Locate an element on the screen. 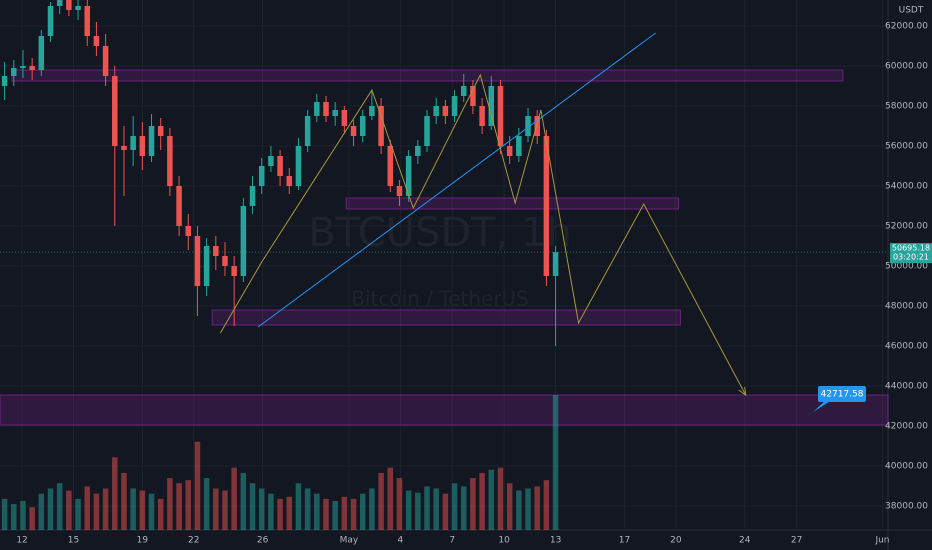 The image size is (932, 550). x-tick-label: 17 is located at coordinates (624, 541).